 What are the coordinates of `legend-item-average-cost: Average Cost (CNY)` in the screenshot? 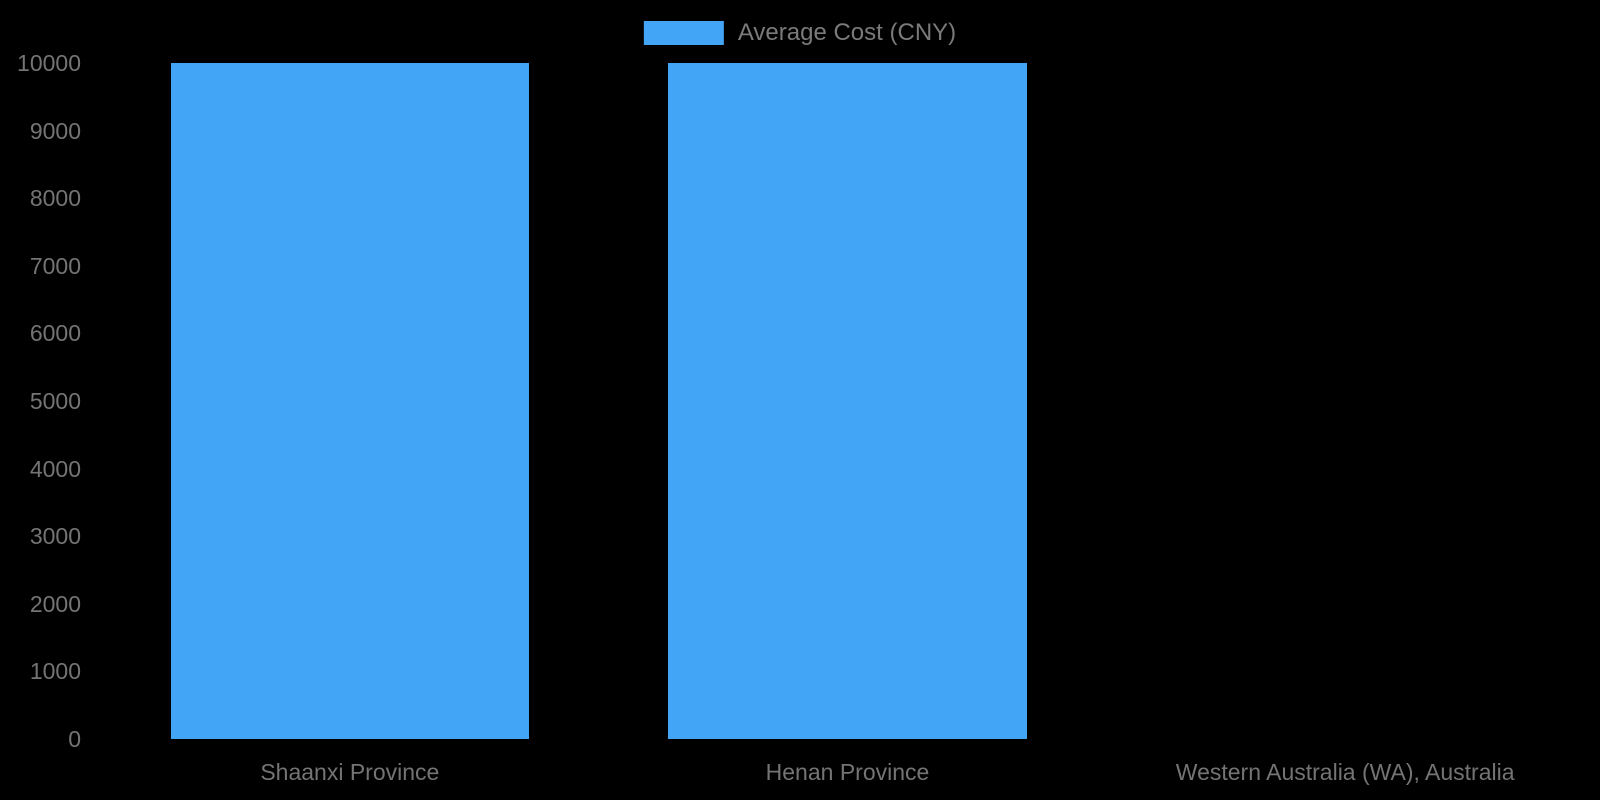 It's located at (800, 33).